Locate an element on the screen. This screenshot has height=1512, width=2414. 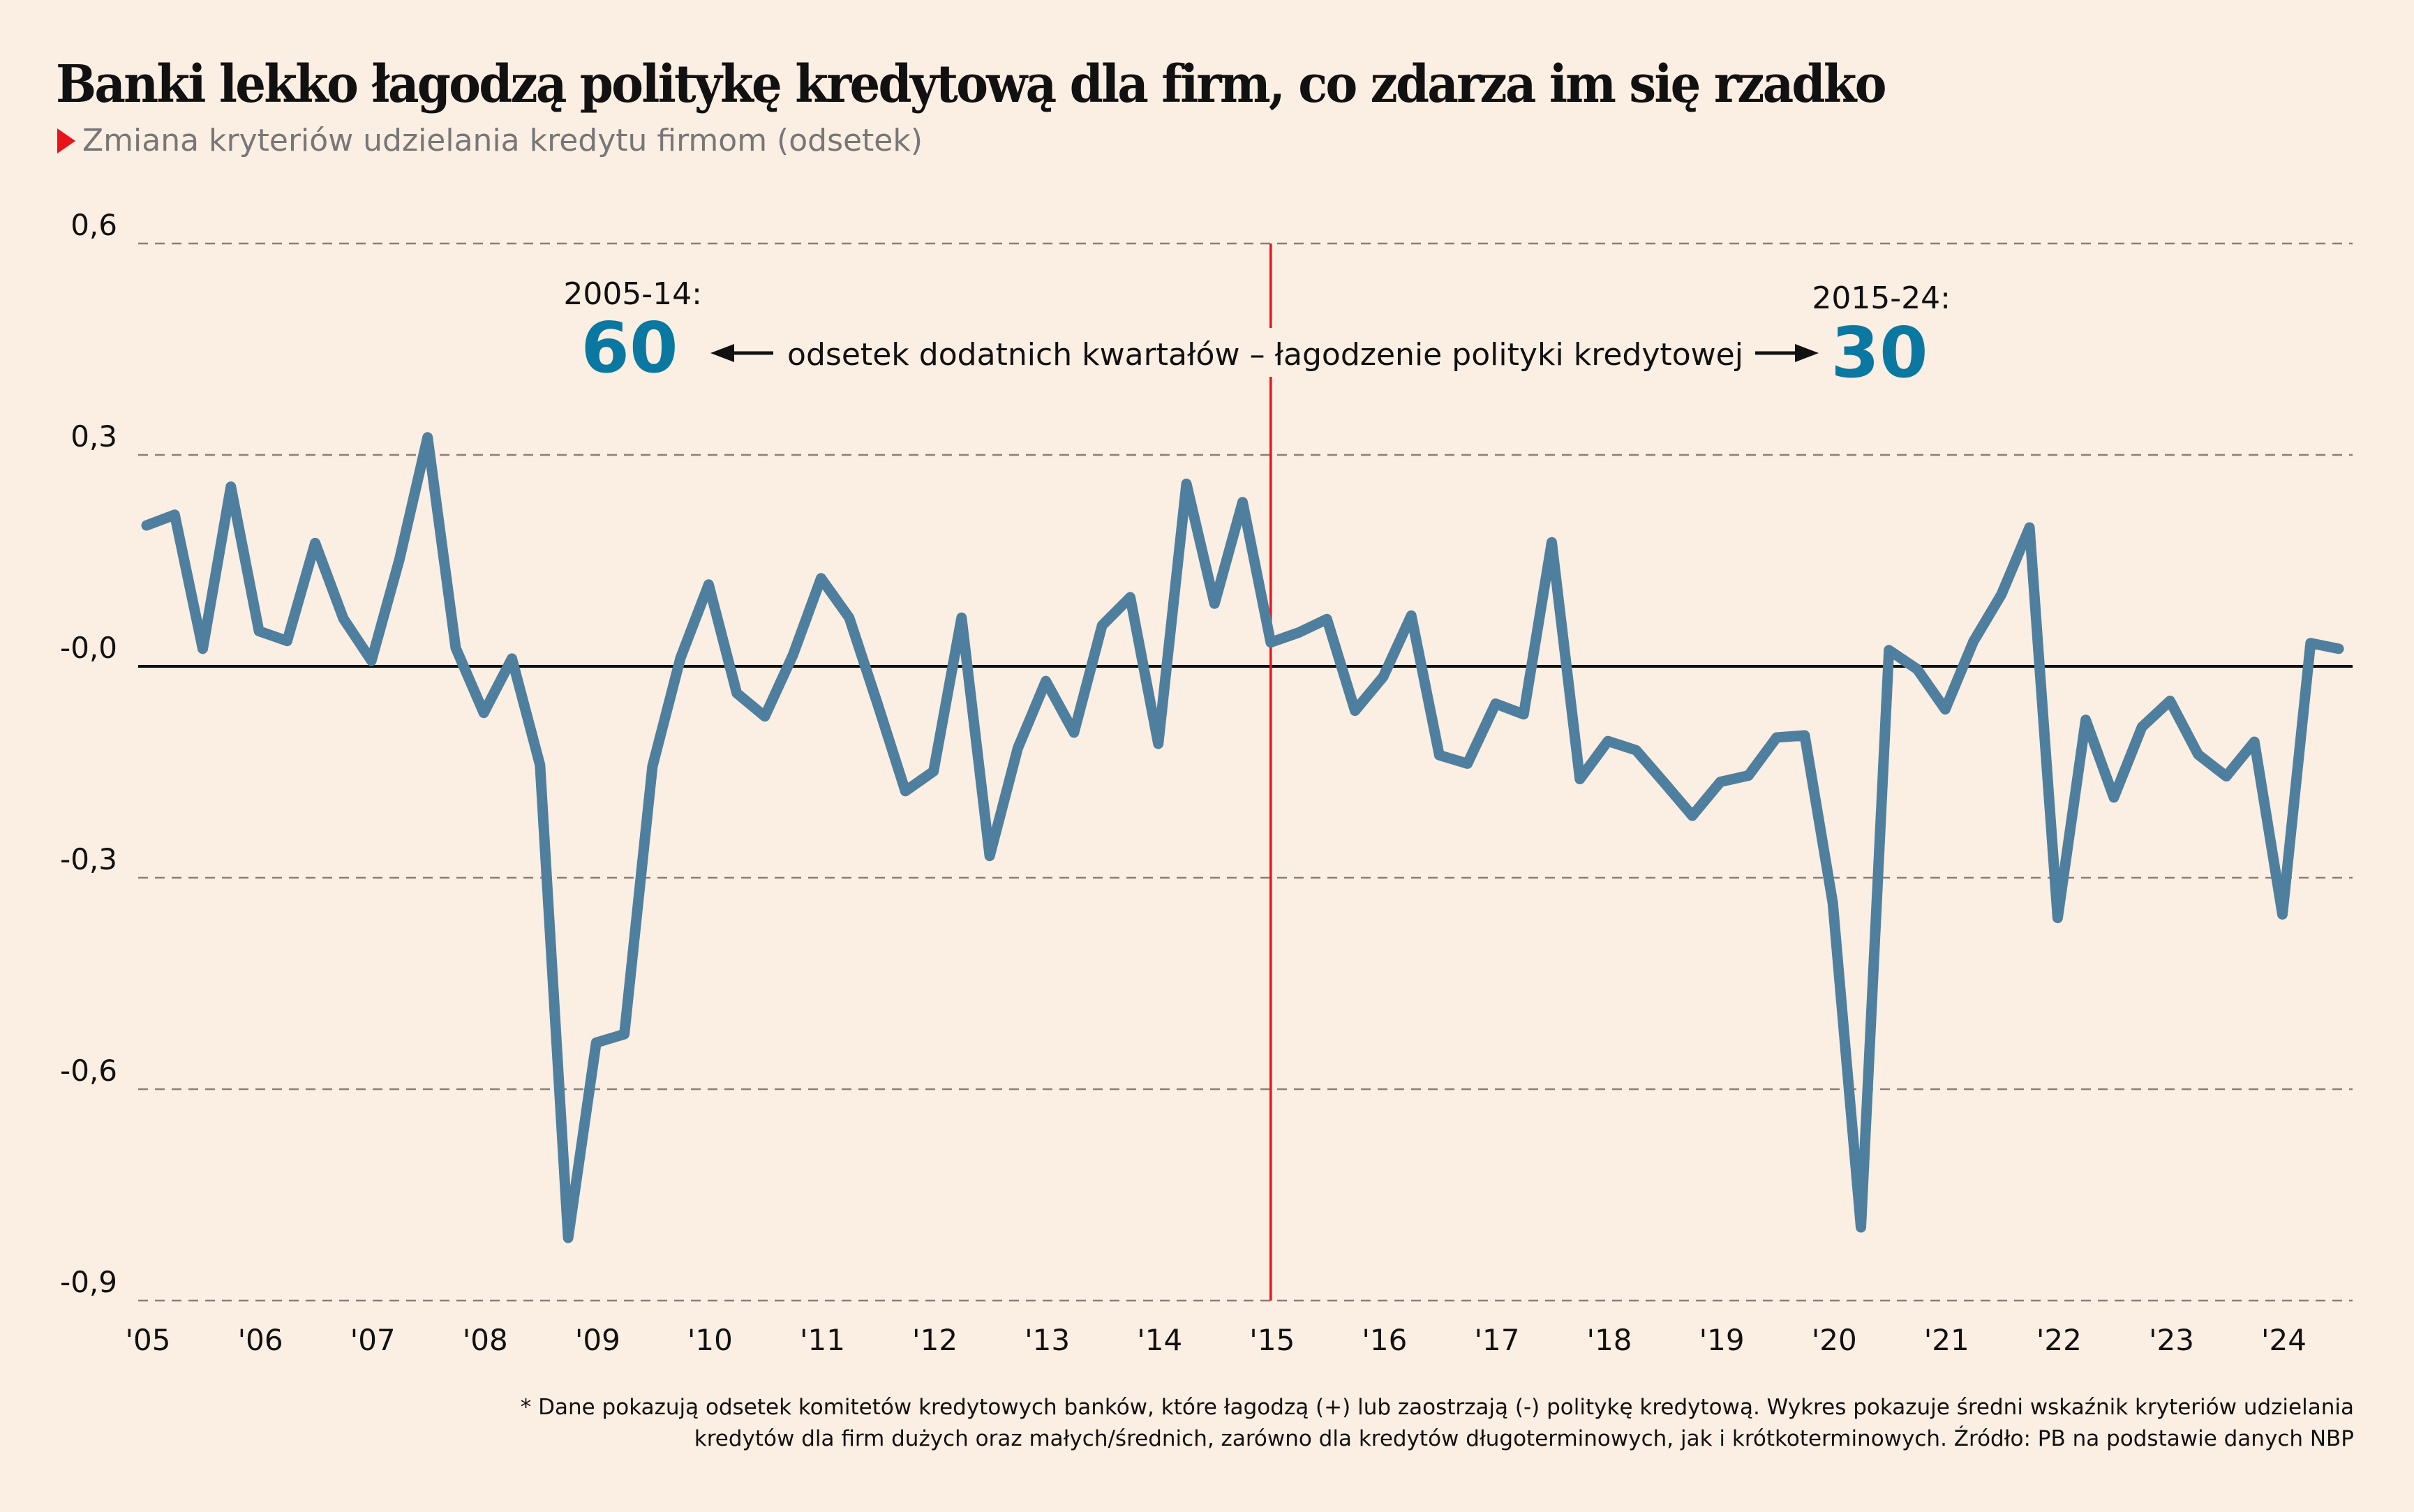
x-tick-label: '21 is located at coordinates (1946, 1340).